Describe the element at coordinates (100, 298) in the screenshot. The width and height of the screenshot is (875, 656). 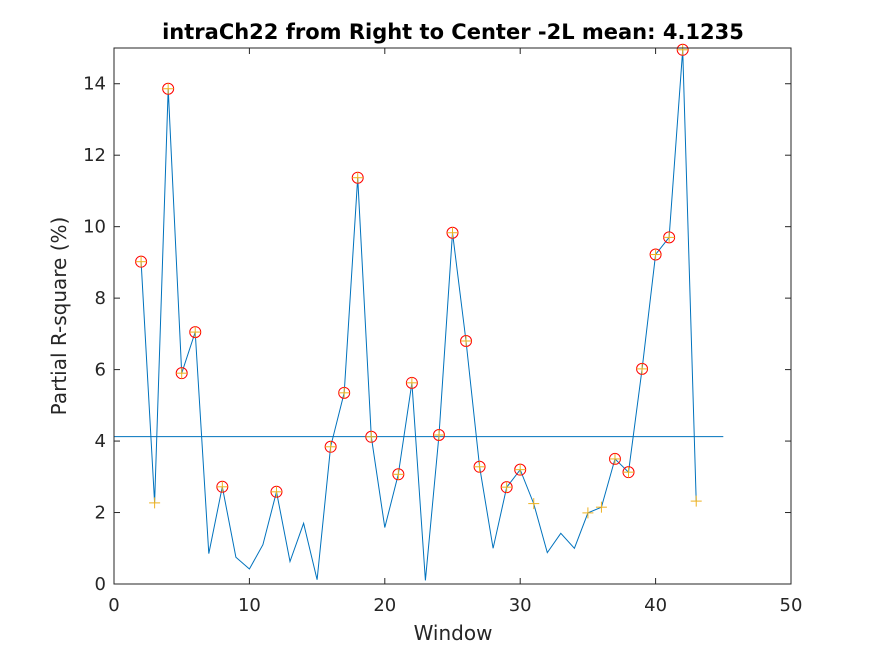
I see `y-tick-label: 8` at that location.